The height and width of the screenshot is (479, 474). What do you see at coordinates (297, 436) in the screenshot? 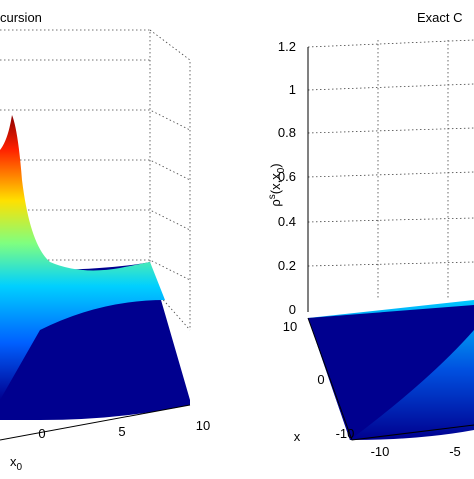
I see `x-axis-label: x` at bounding box center [297, 436].